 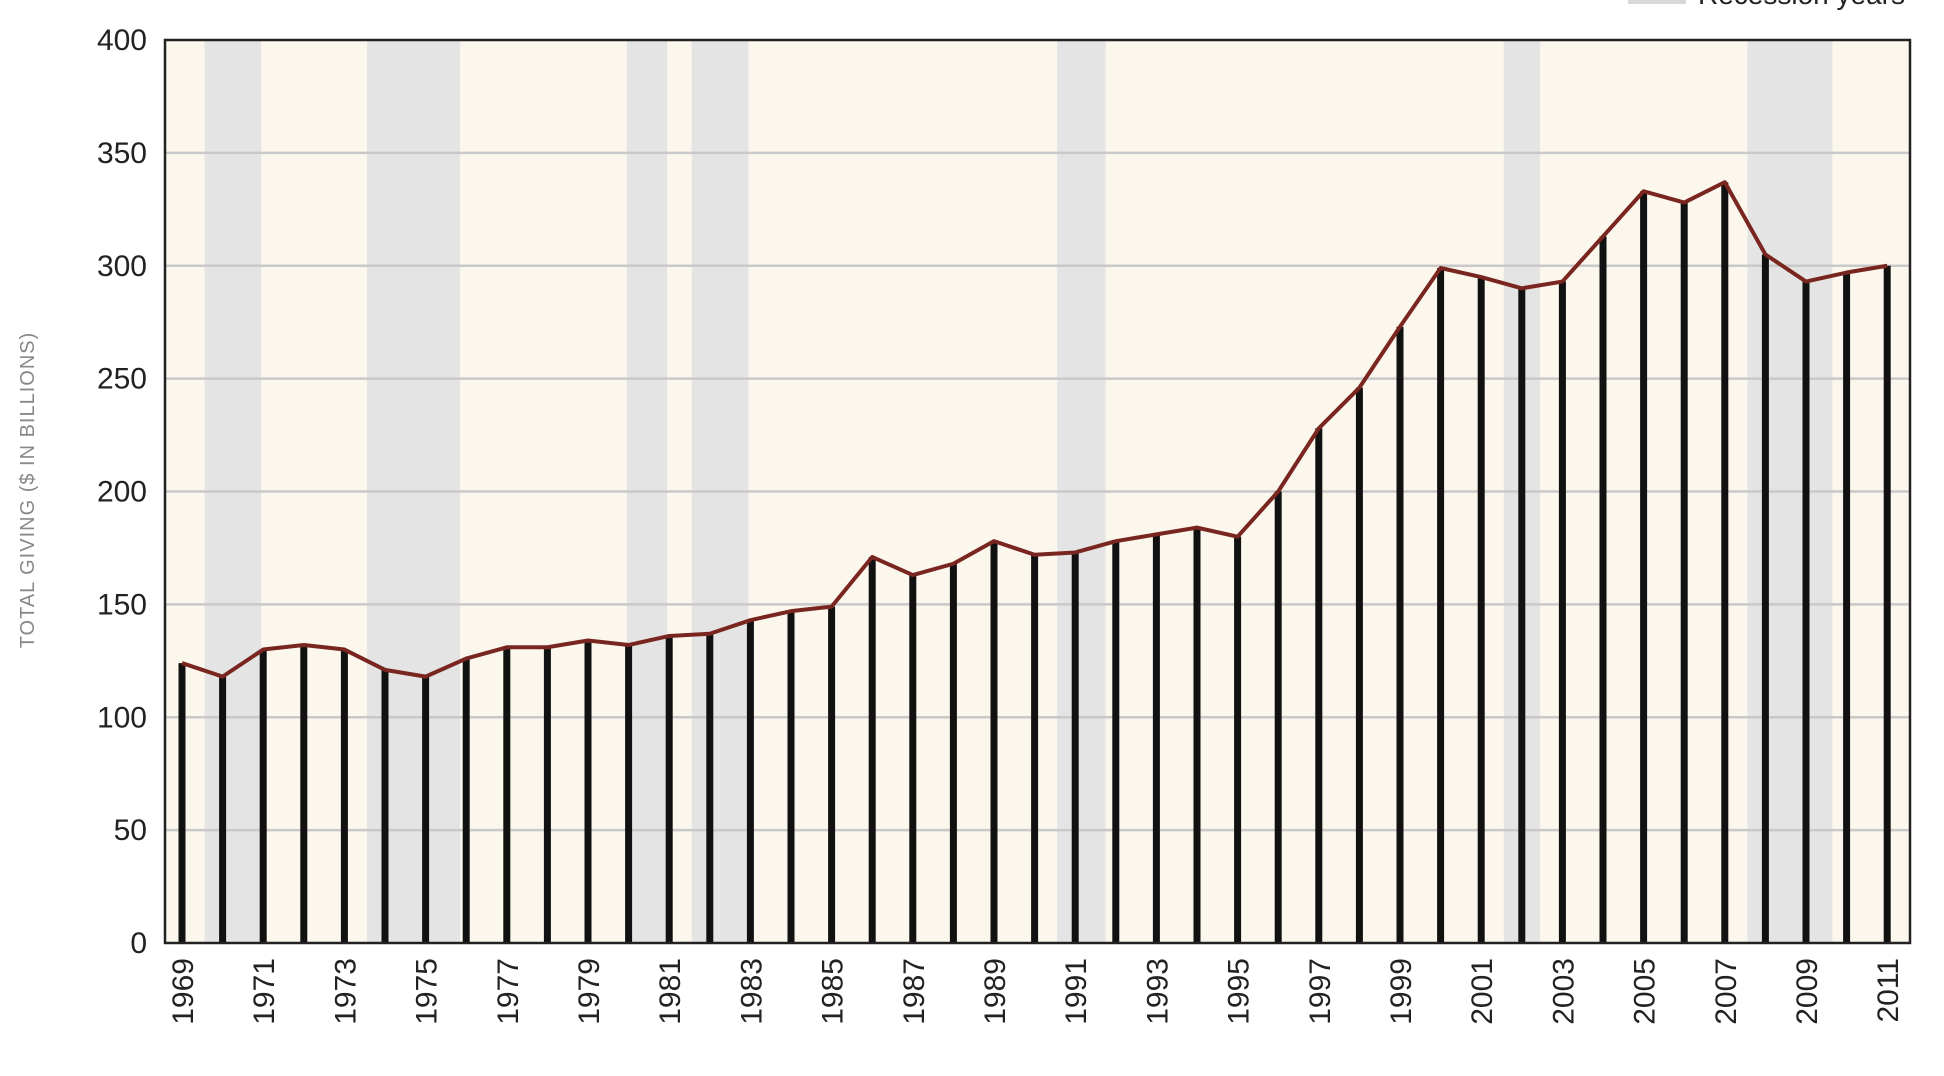 What do you see at coordinates (122, 40) in the screenshot?
I see `y-tick-label: 400` at bounding box center [122, 40].